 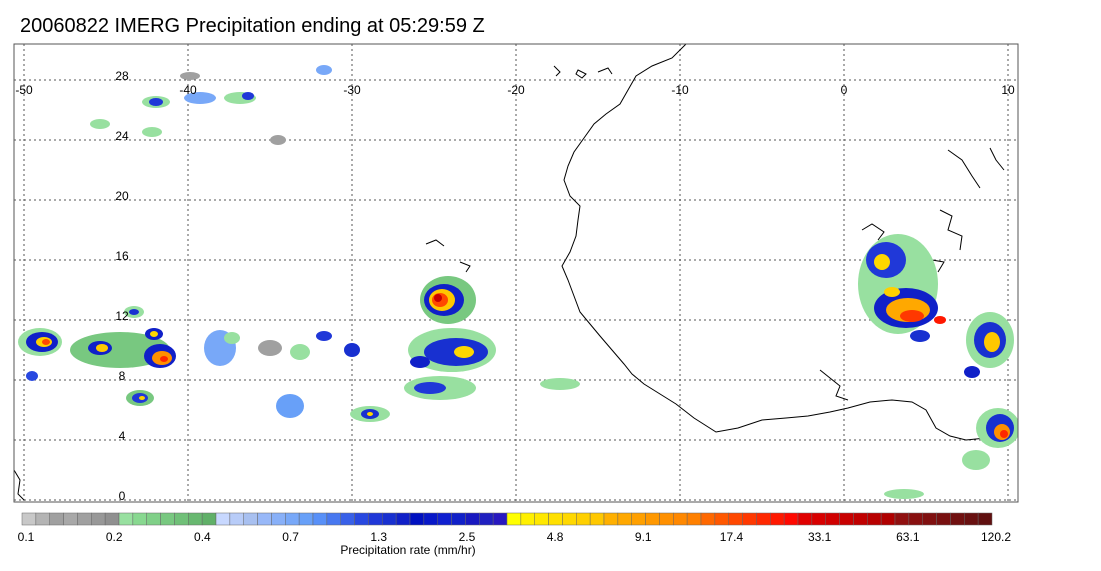 What do you see at coordinates (122, 496) in the screenshot?
I see `lat-label: 0` at bounding box center [122, 496].